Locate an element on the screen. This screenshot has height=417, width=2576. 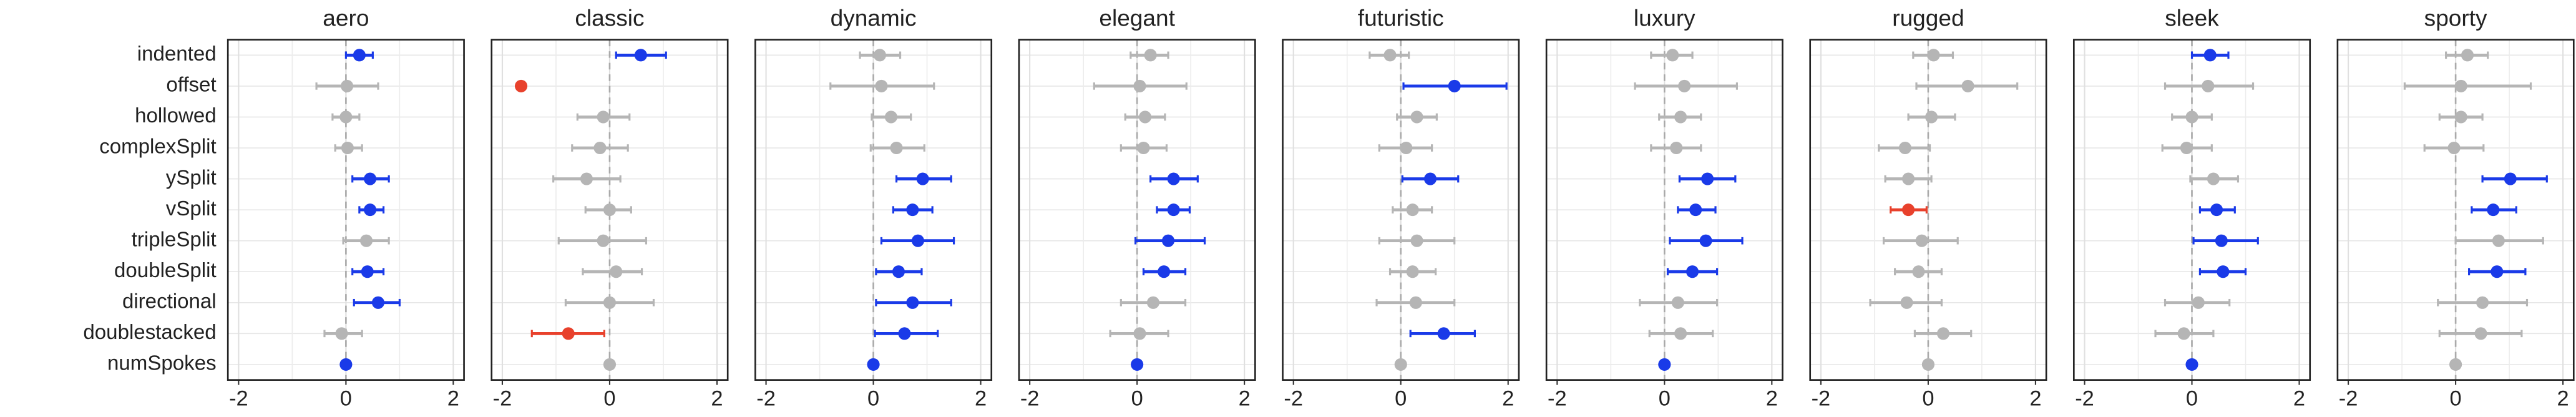
panel-title: luxury is located at coordinates (1664, 18).